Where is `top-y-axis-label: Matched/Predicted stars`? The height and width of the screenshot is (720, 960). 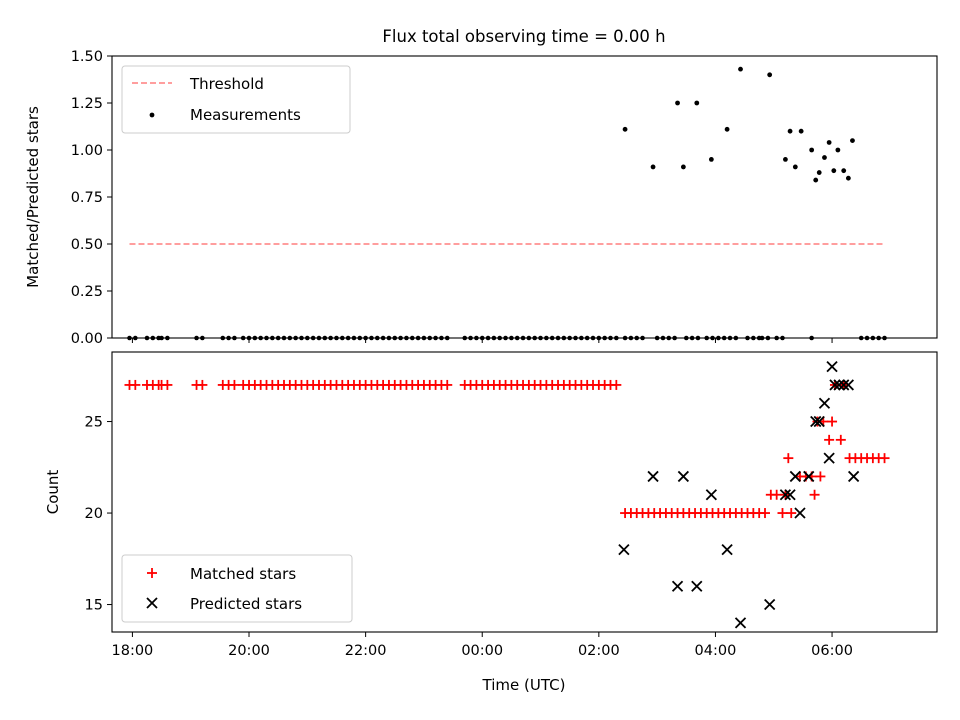 top-y-axis-label: Matched/Predicted stars is located at coordinates (33, 197).